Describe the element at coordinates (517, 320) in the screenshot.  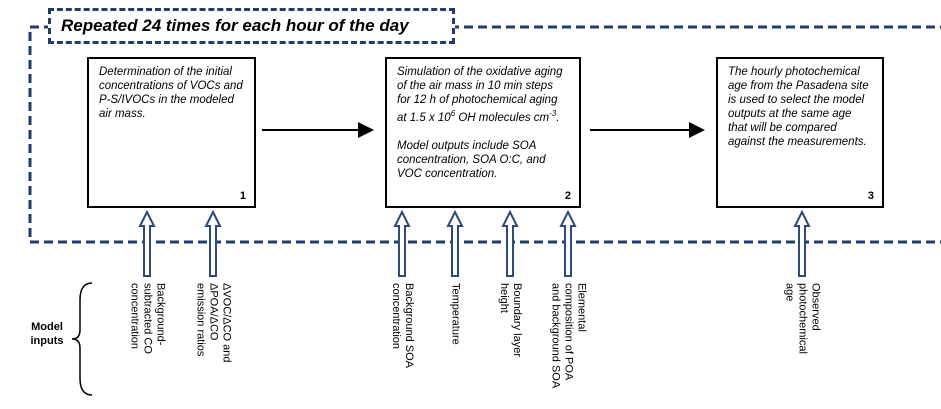
I see `input-label-line: Boundary layer` at that location.